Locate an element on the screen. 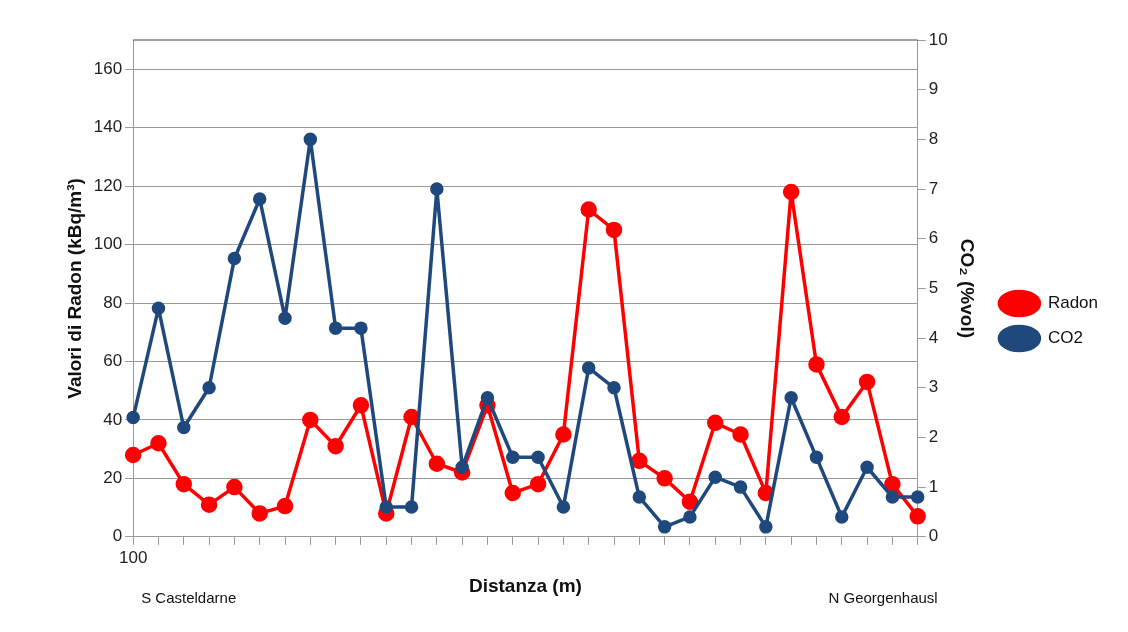 The image size is (1128, 632). text: N Georgenhausl is located at coordinates (883, 597).